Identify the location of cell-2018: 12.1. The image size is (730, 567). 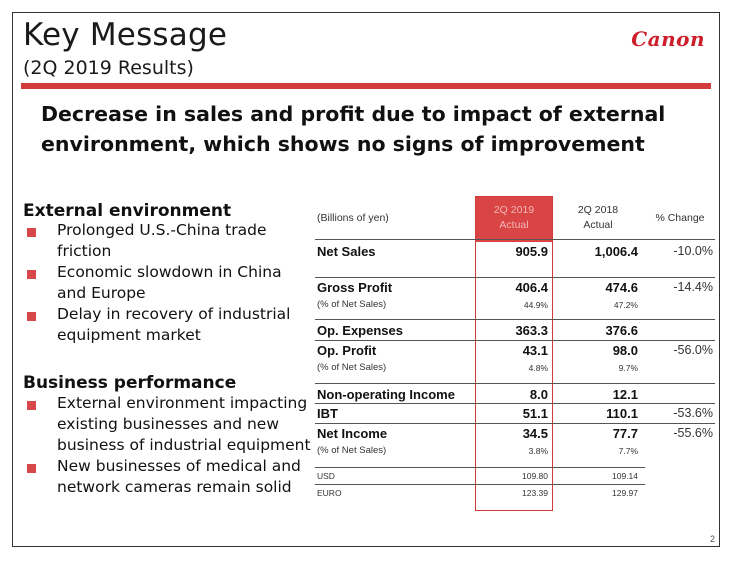
(625, 394).